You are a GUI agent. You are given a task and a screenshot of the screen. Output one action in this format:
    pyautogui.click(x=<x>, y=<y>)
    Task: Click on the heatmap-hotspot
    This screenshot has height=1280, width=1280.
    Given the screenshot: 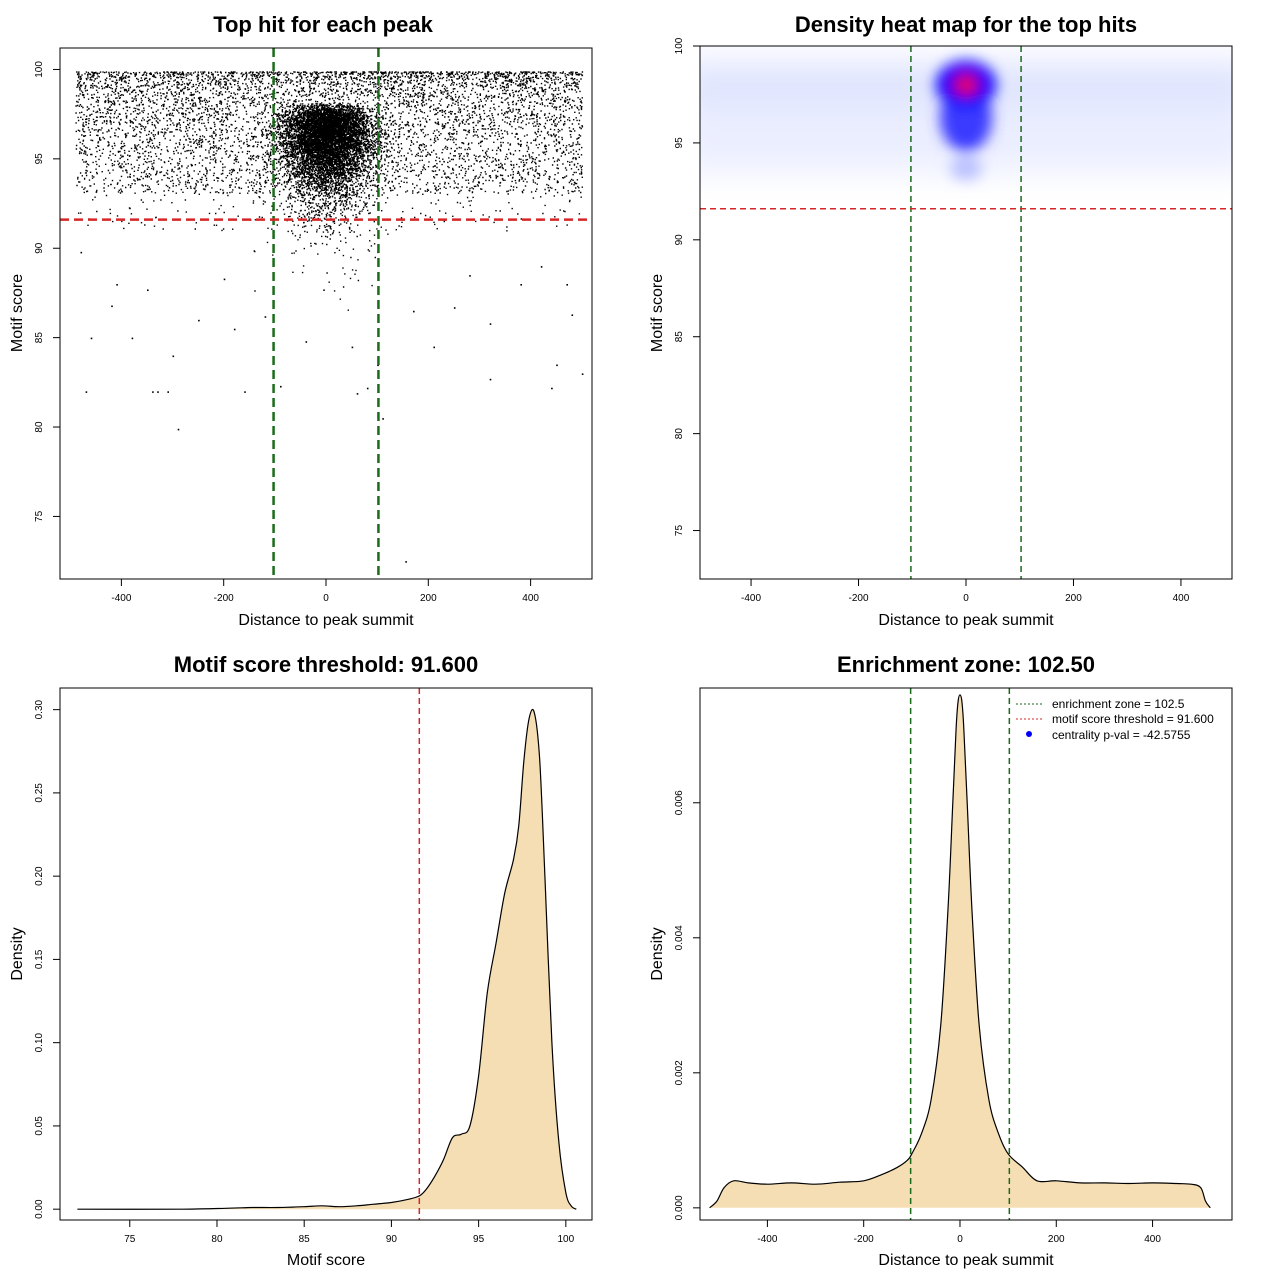 What is the action you would take?
    pyautogui.click(x=966, y=120)
    